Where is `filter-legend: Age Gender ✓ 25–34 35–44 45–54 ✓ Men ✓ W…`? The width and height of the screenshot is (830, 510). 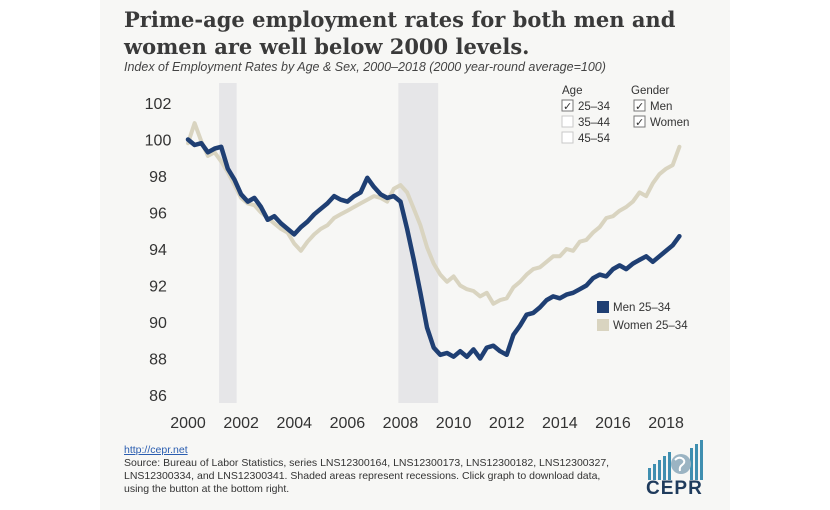 filter-legend: Age Gender ✓ 25–34 35–44 45–54 ✓ Men ✓ W… is located at coordinates (625, 115).